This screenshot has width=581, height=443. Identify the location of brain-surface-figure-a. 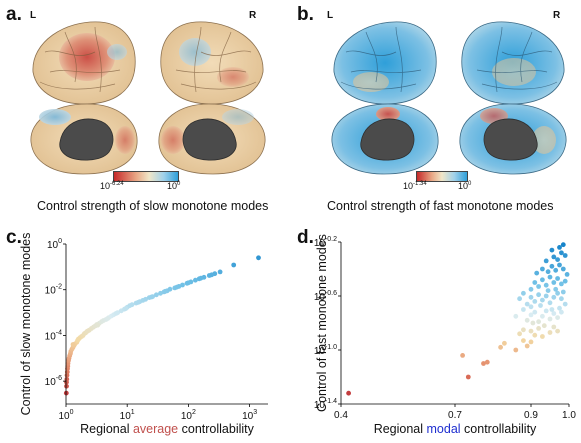
(148, 98).